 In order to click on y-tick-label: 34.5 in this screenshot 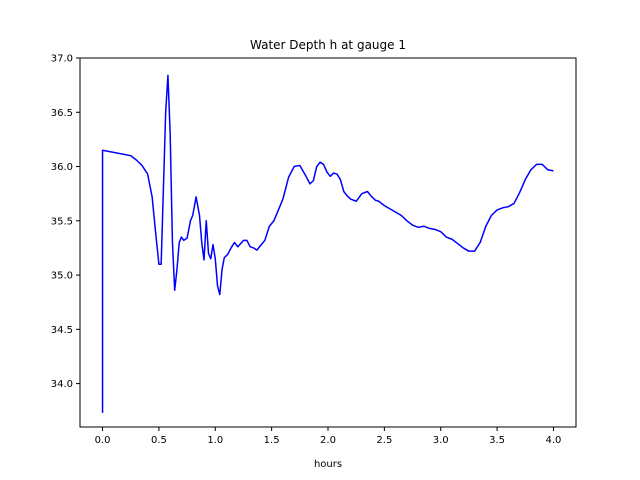, I will do `click(62, 330)`.